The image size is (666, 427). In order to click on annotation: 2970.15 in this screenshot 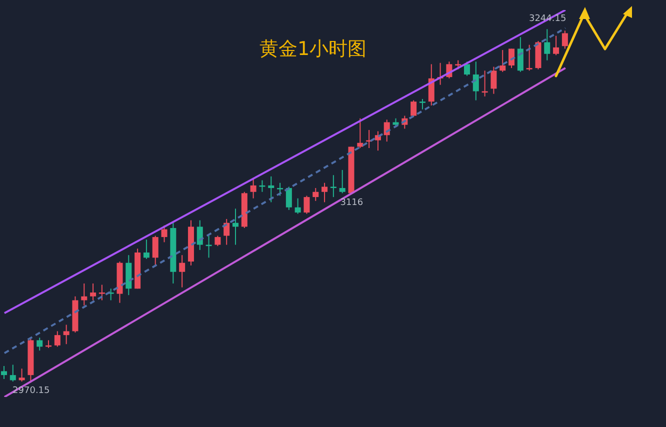, I will do `click(31, 391)`.